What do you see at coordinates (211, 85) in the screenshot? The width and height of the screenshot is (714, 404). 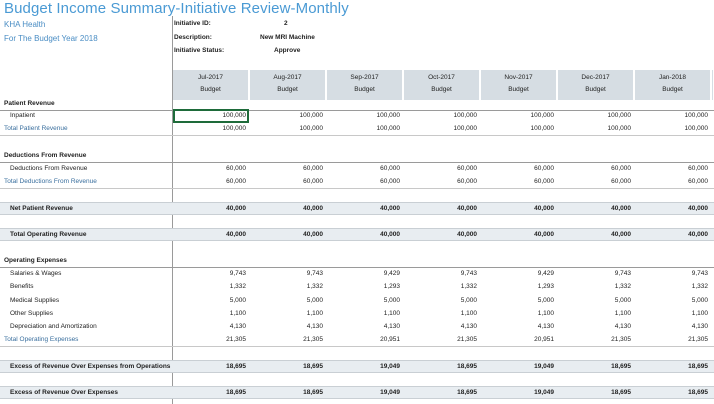 I see `column-header: Jul-2017 Budget` at bounding box center [211, 85].